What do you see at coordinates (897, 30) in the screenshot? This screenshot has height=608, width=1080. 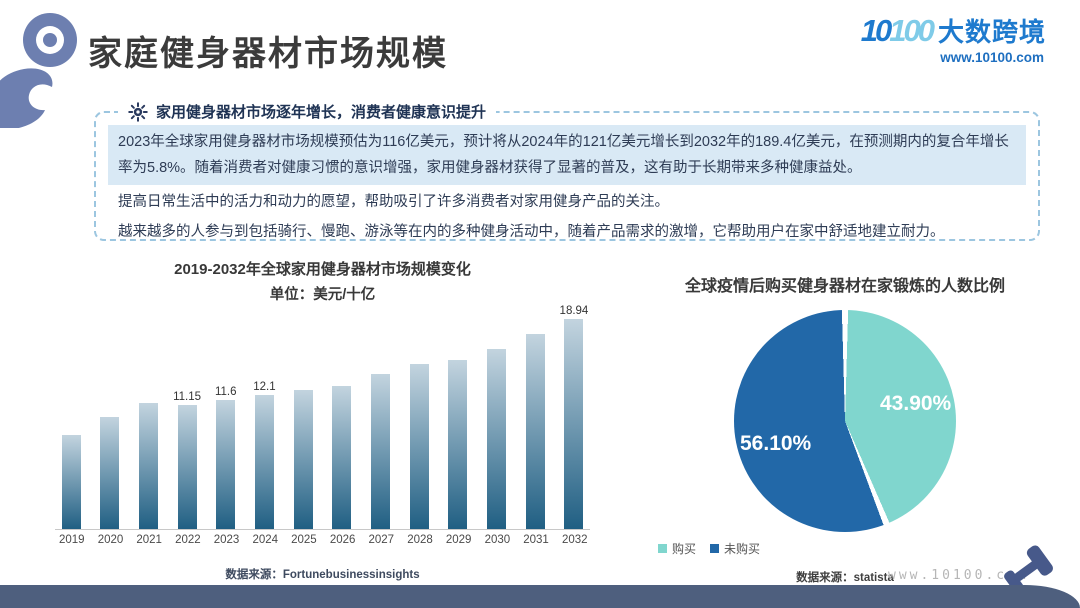 I see `logo-10100-icon: 10100` at bounding box center [897, 30].